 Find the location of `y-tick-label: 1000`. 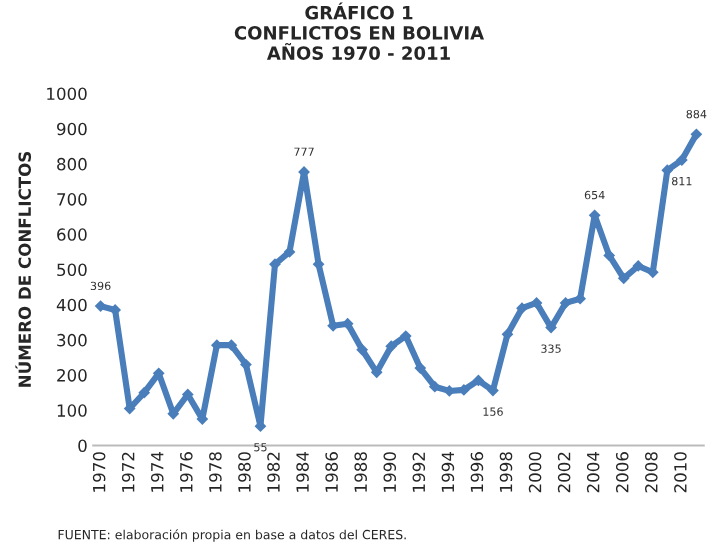

y-tick-label: 1000 is located at coordinates (67, 94).